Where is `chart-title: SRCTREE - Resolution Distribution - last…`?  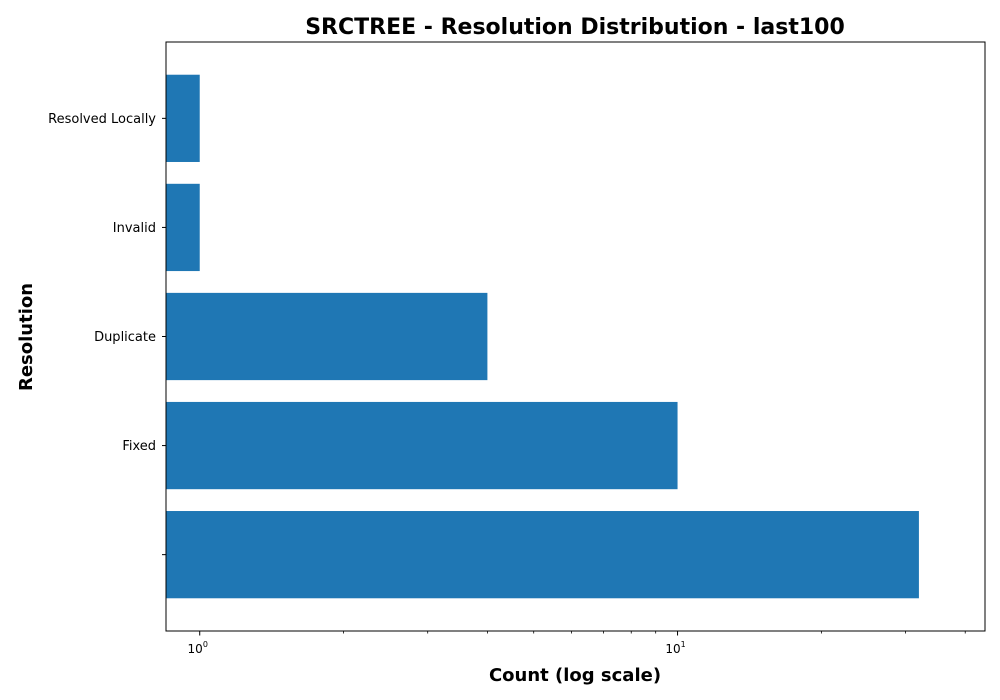 chart-title: SRCTREE - Resolution Distribution - last… is located at coordinates (575, 27).